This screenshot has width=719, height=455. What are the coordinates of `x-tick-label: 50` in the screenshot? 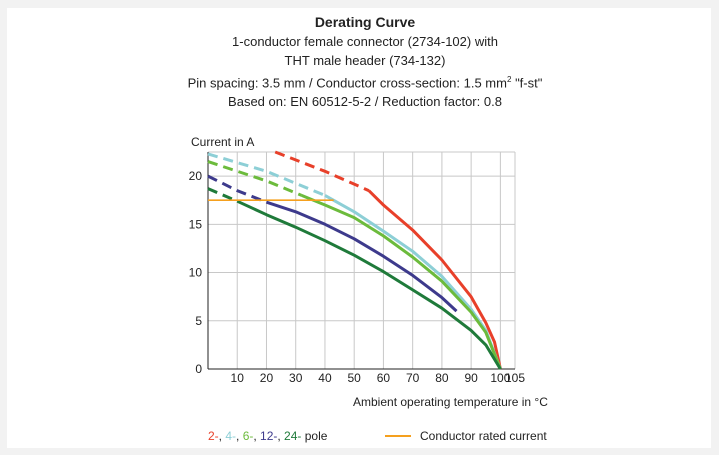 It's located at (355, 378).